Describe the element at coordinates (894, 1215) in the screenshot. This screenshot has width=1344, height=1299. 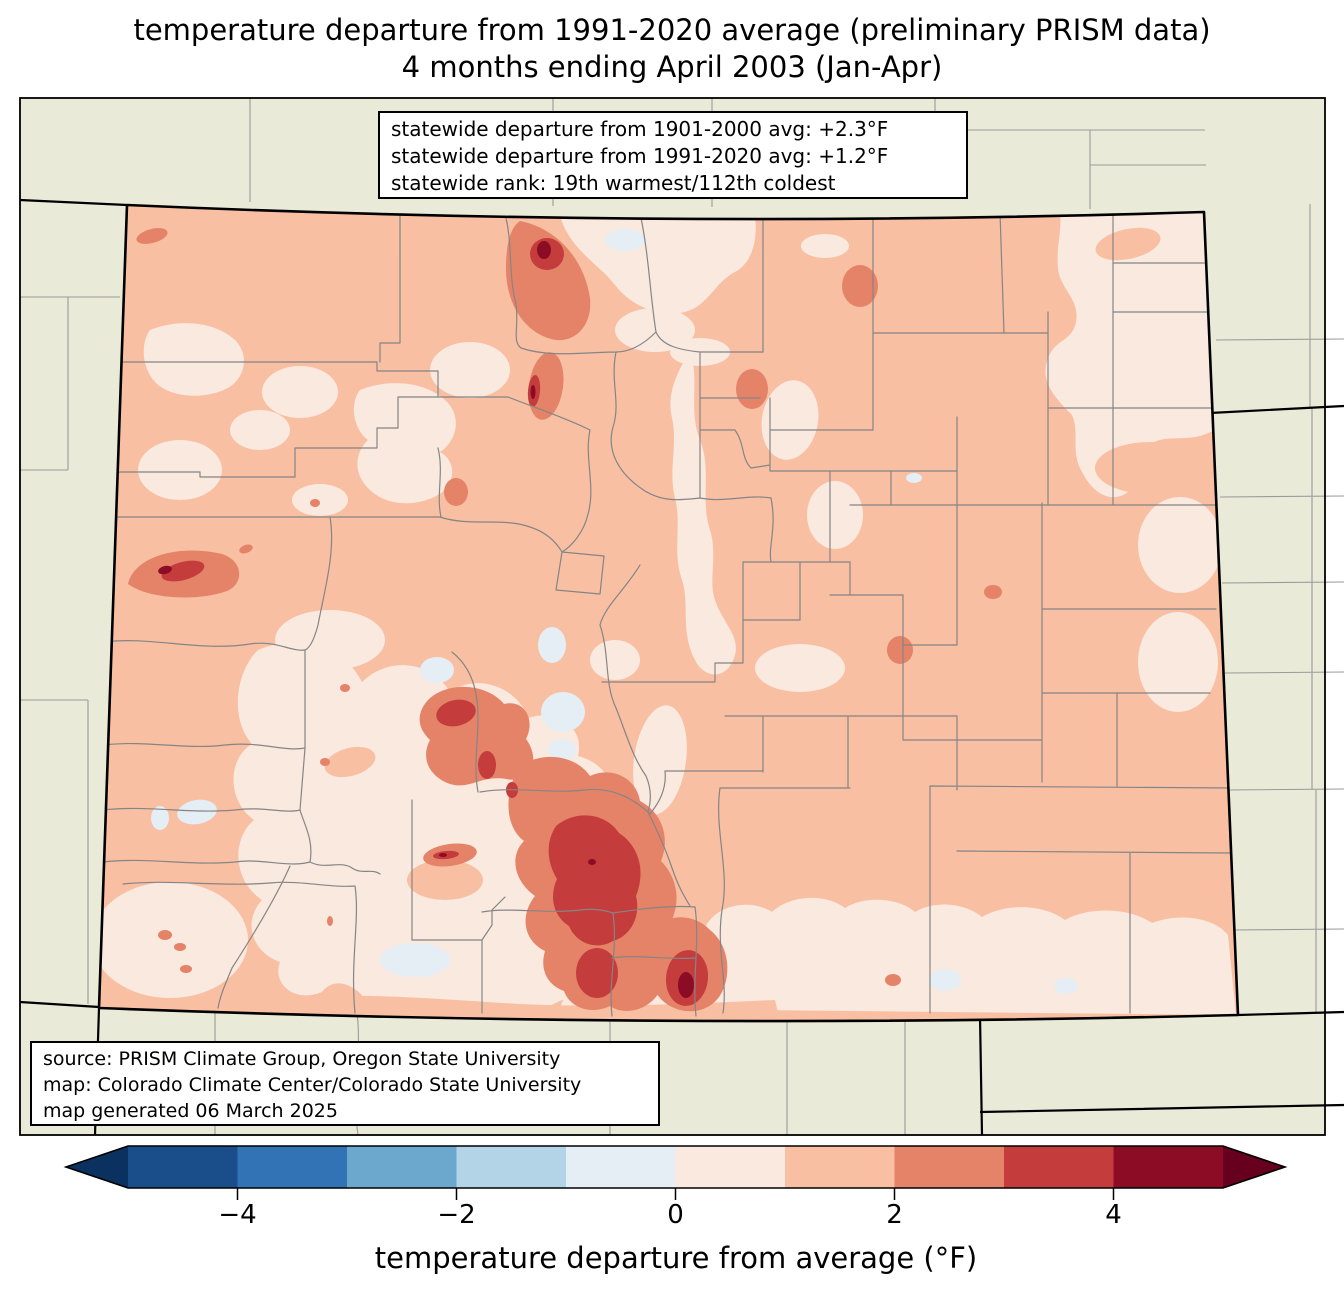
I see `colorbar-tick-label: 2` at that location.